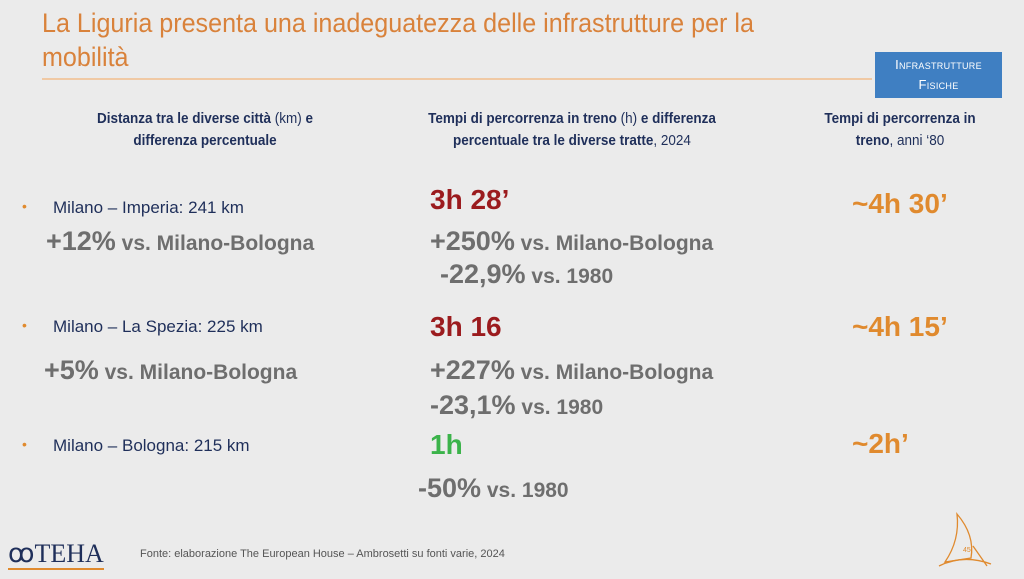 The image size is (1024, 579). What do you see at coordinates (872, 140) in the screenshot?
I see `h3b: treno` at bounding box center [872, 140].